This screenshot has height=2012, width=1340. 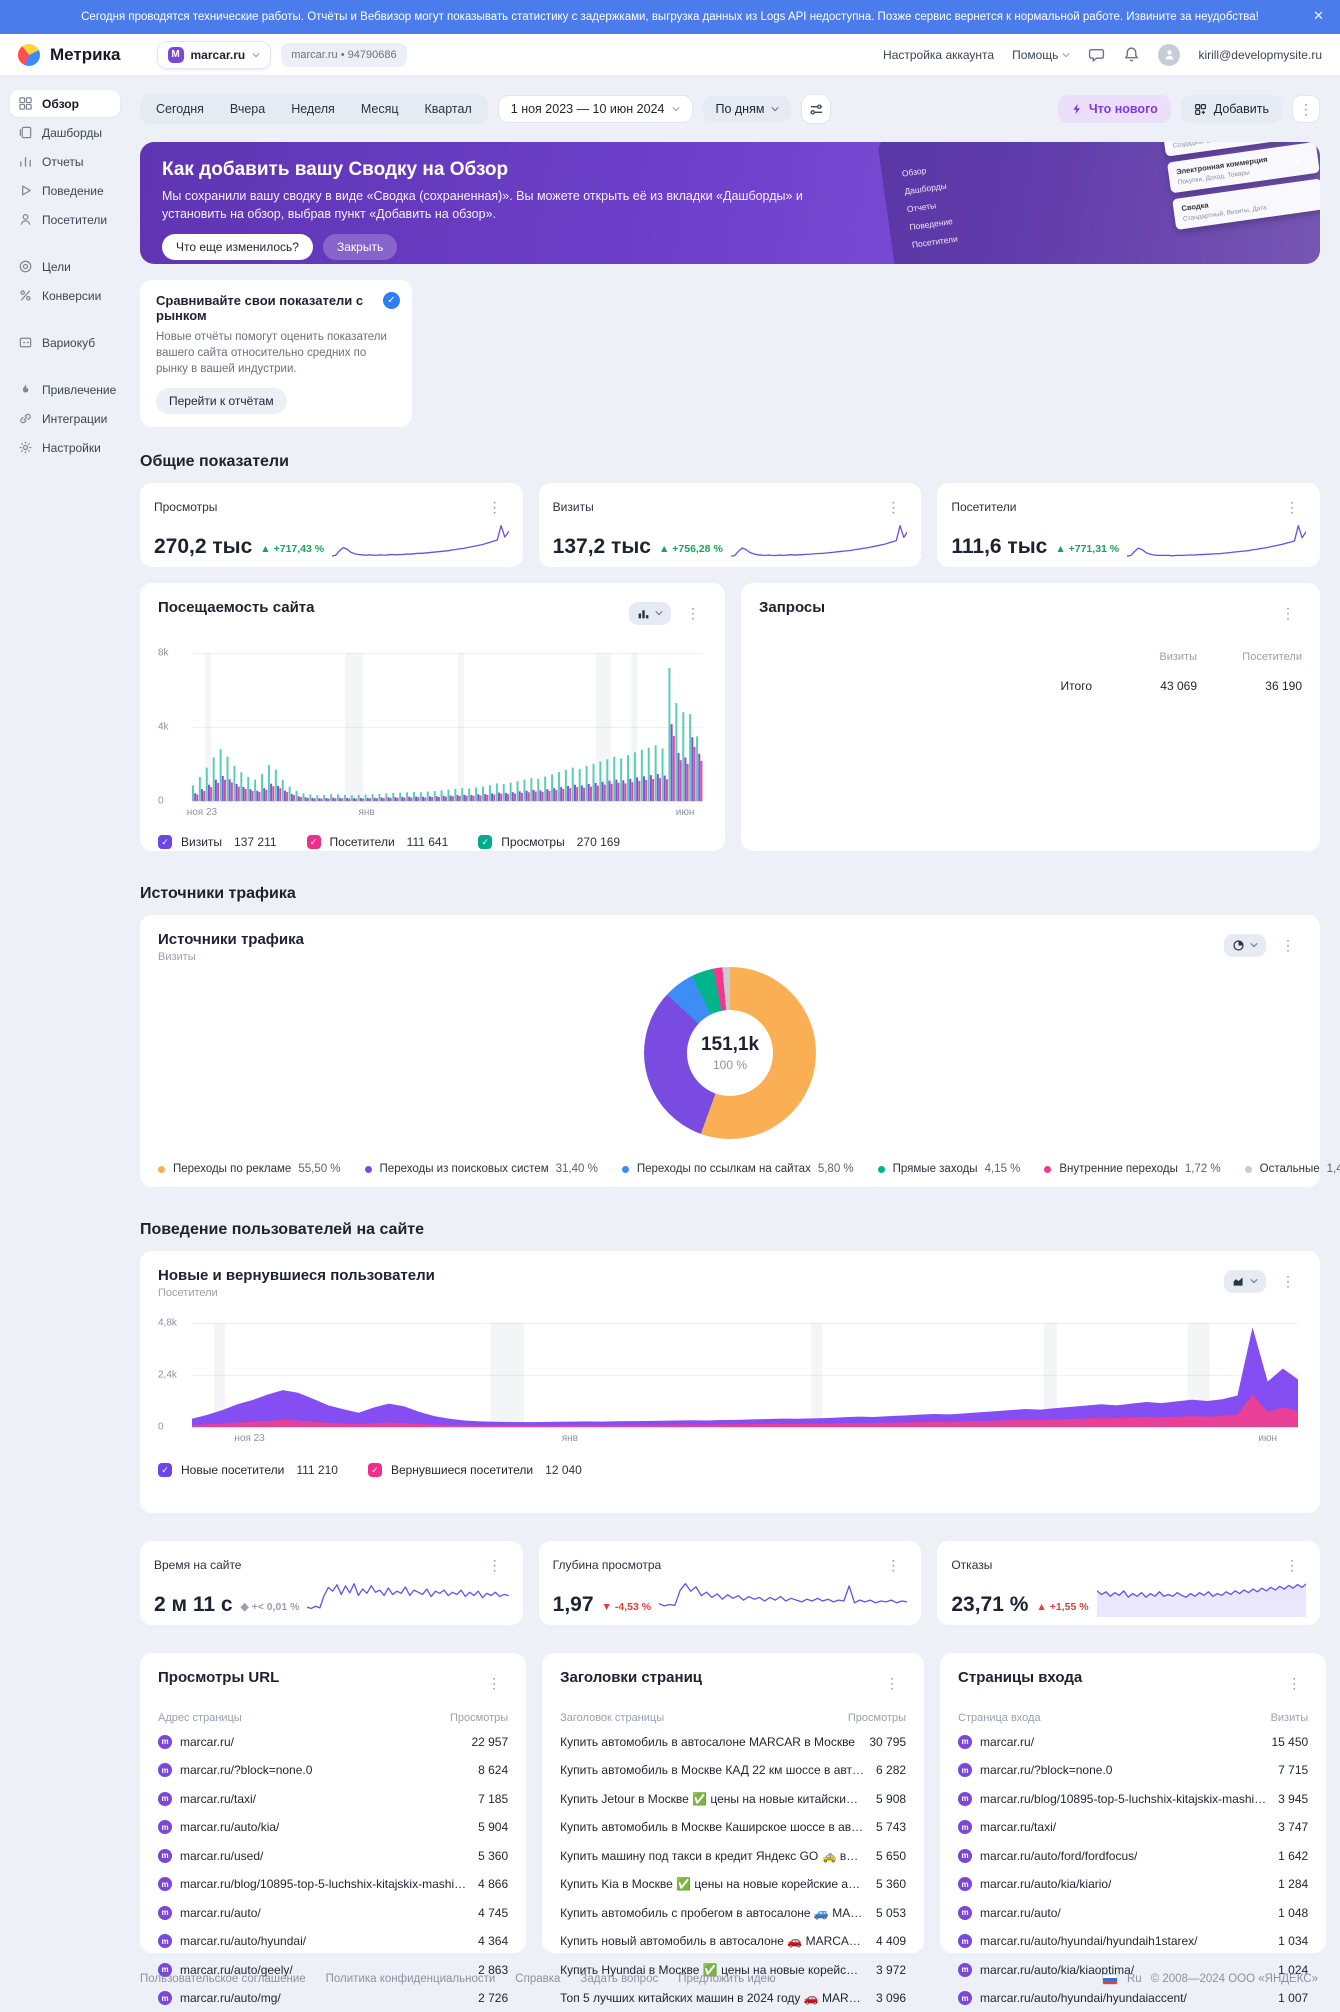 What do you see at coordinates (333, 1941) in the screenshot?
I see `table-row: m marcar.ru/auto/hyundai/4 364` at bounding box center [333, 1941].